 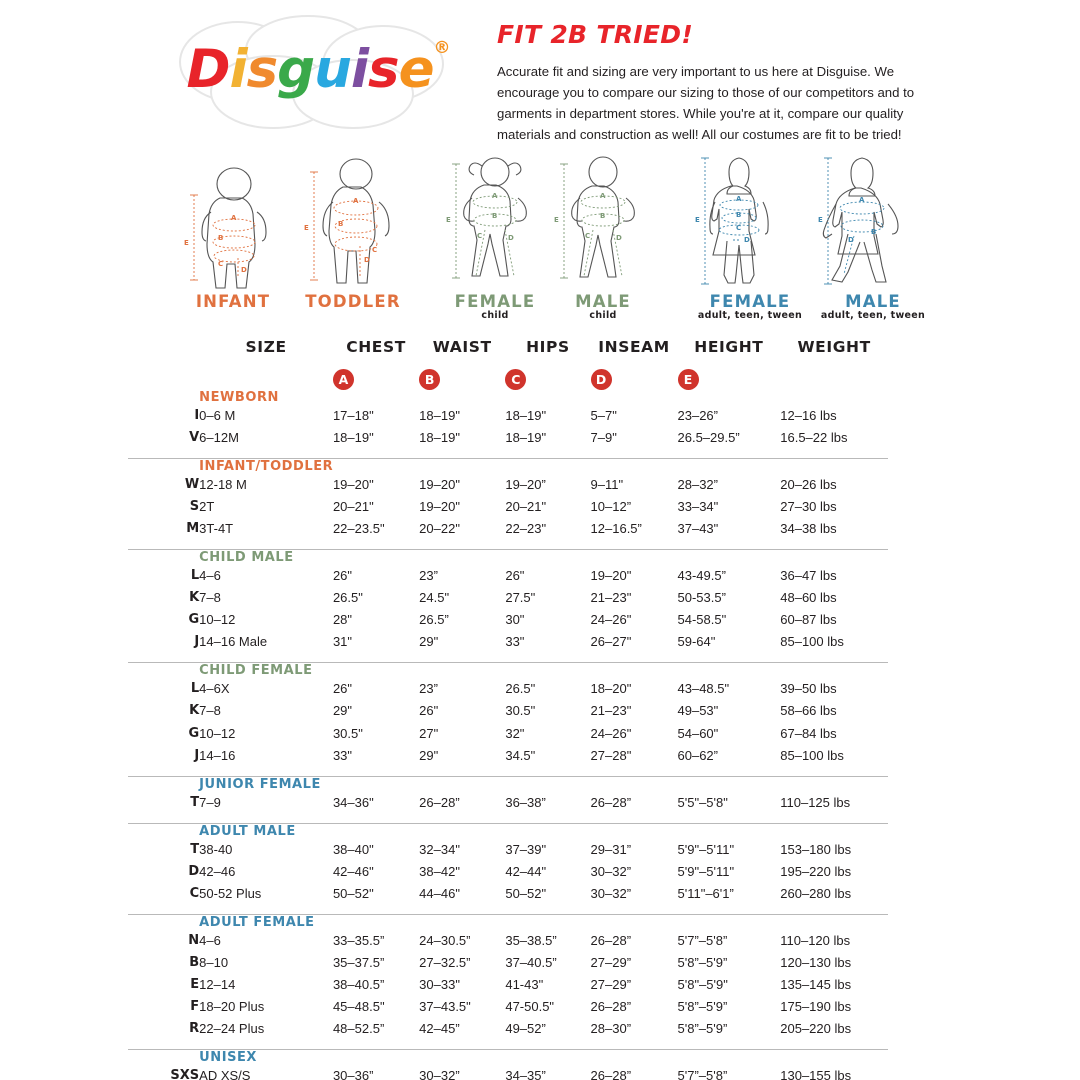 What do you see at coordinates (429, 642) in the screenshot?
I see `cell-waist: 29"` at bounding box center [429, 642].